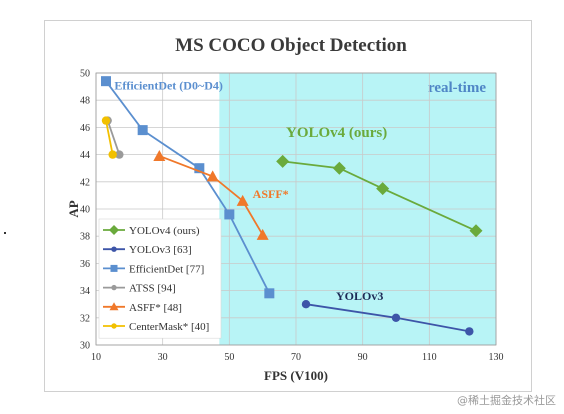  Describe the element at coordinates (85, 101) in the screenshot. I see `y-tick-label: 48` at that location.